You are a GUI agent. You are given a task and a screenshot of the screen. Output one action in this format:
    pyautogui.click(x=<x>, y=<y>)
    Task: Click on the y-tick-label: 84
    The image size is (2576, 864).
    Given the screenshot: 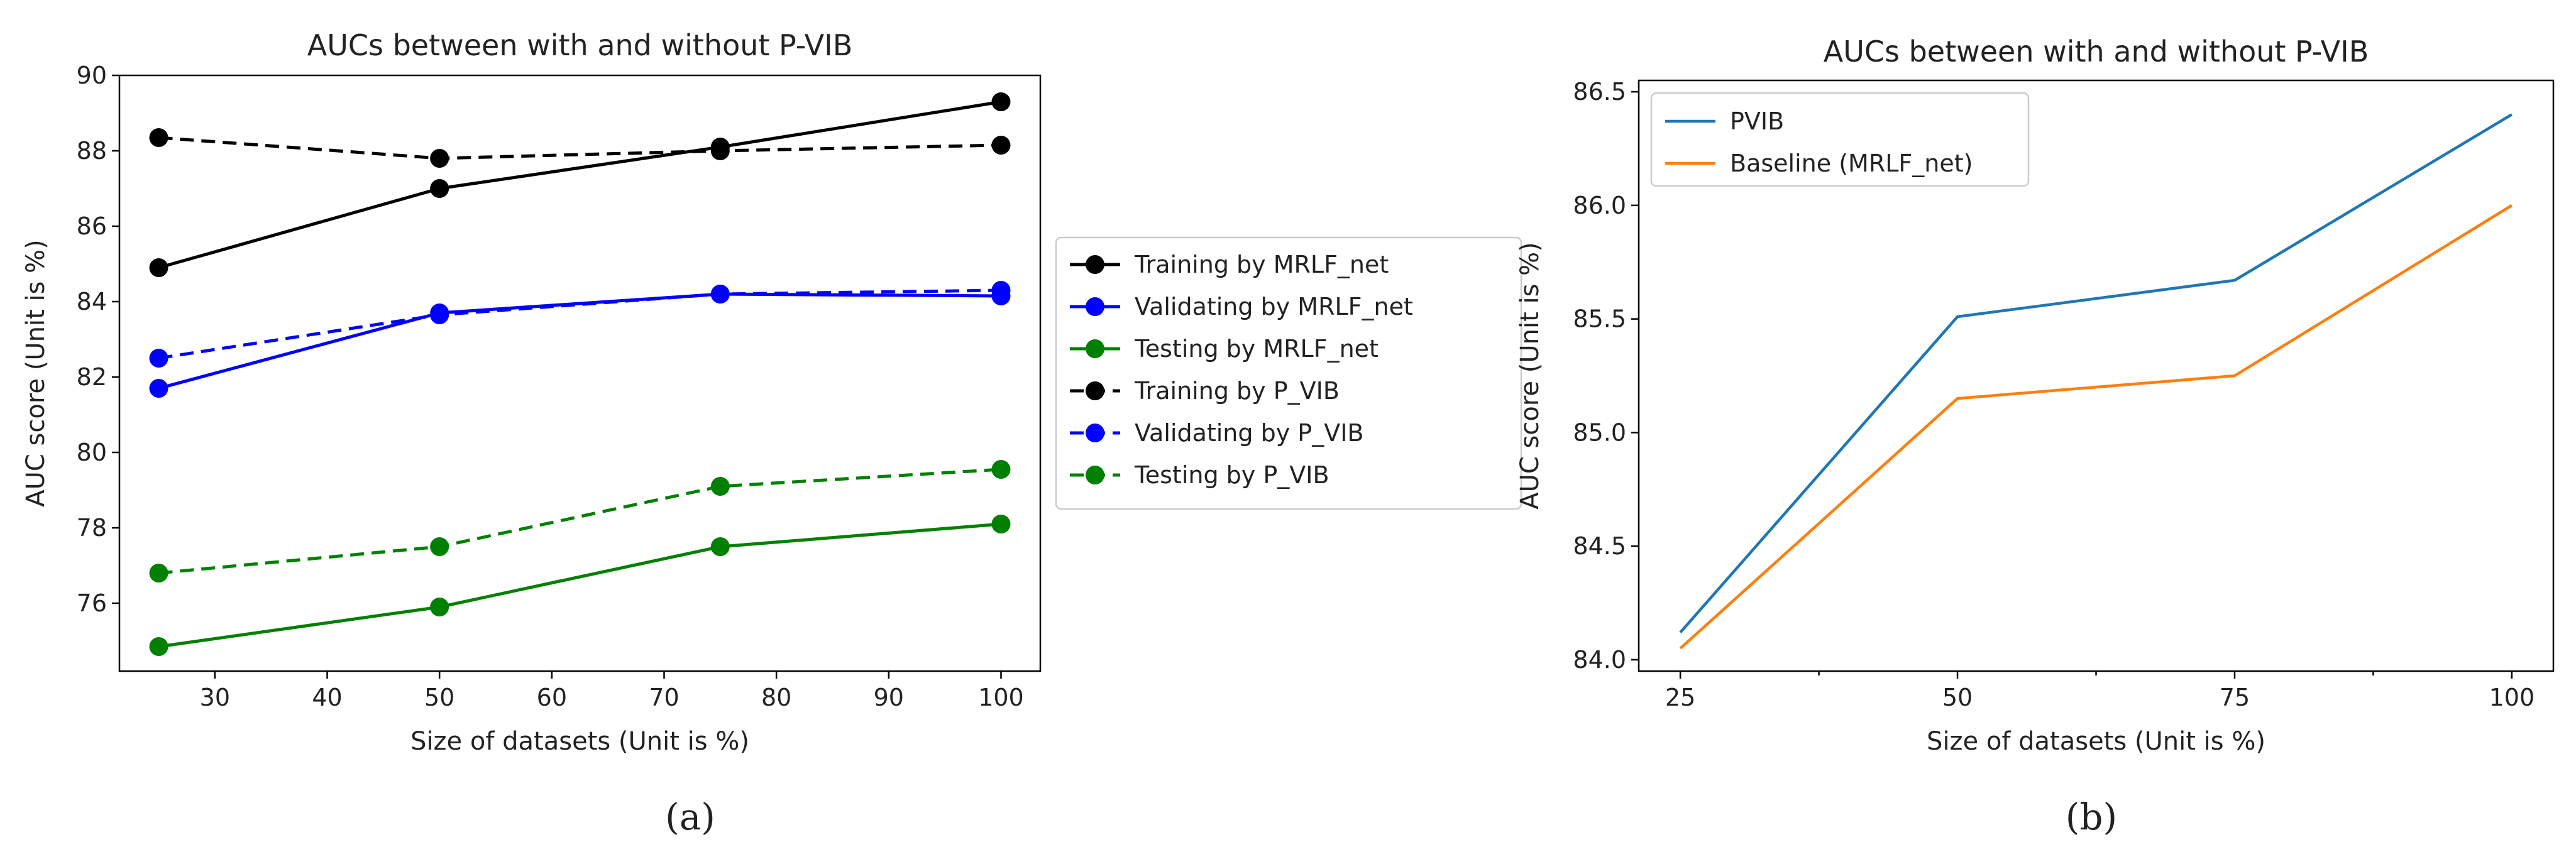 What is the action you would take?
    pyautogui.click(x=92, y=301)
    